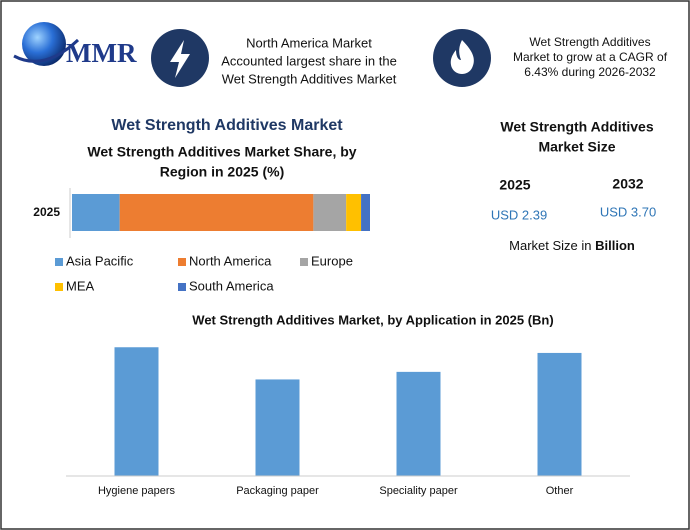 This screenshot has height=530, width=690. What do you see at coordinates (332, 260) in the screenshot?
I see `legend-label: Europe` at bounding box center [332, 260].